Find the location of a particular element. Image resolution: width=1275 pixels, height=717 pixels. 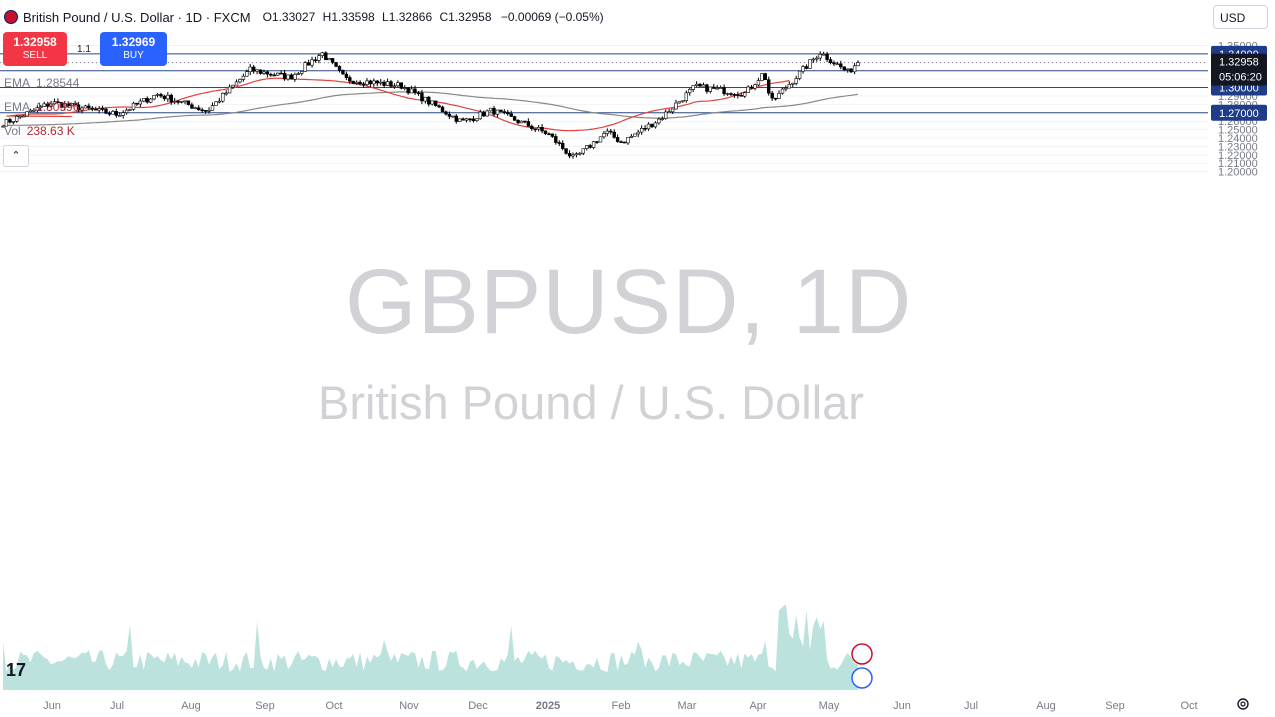

indicator-ema-50: EMA 1.30996 is located at coordinates (41, 107).